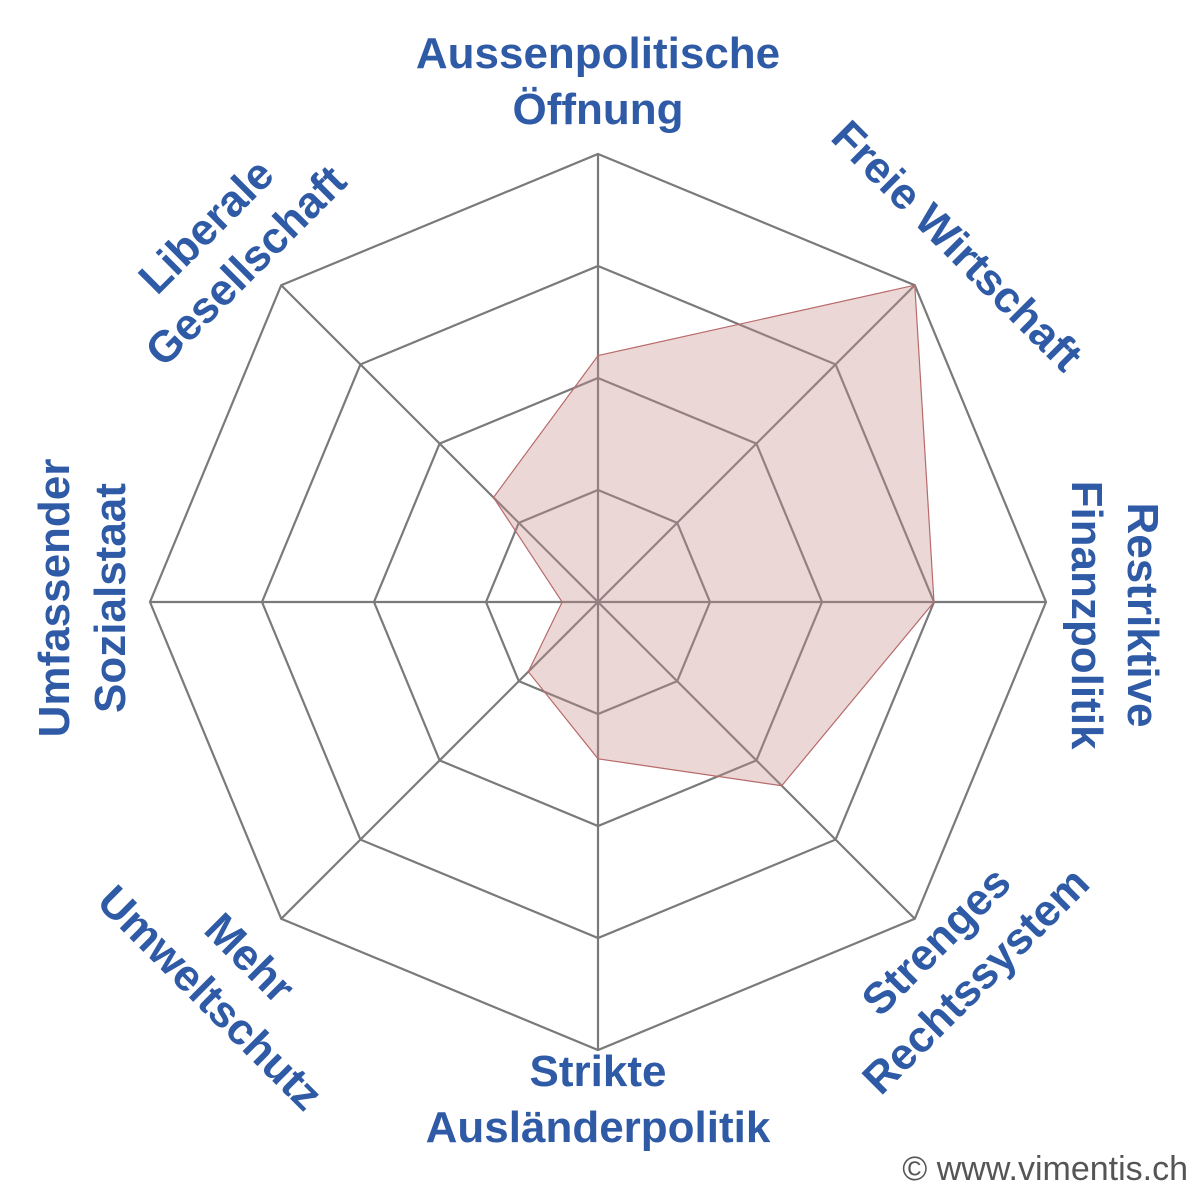 This screenshot has width=1200, height=1200. I want to click on axis-label-text-umwelt: MehrUmweltschutz, so click(229, 977).